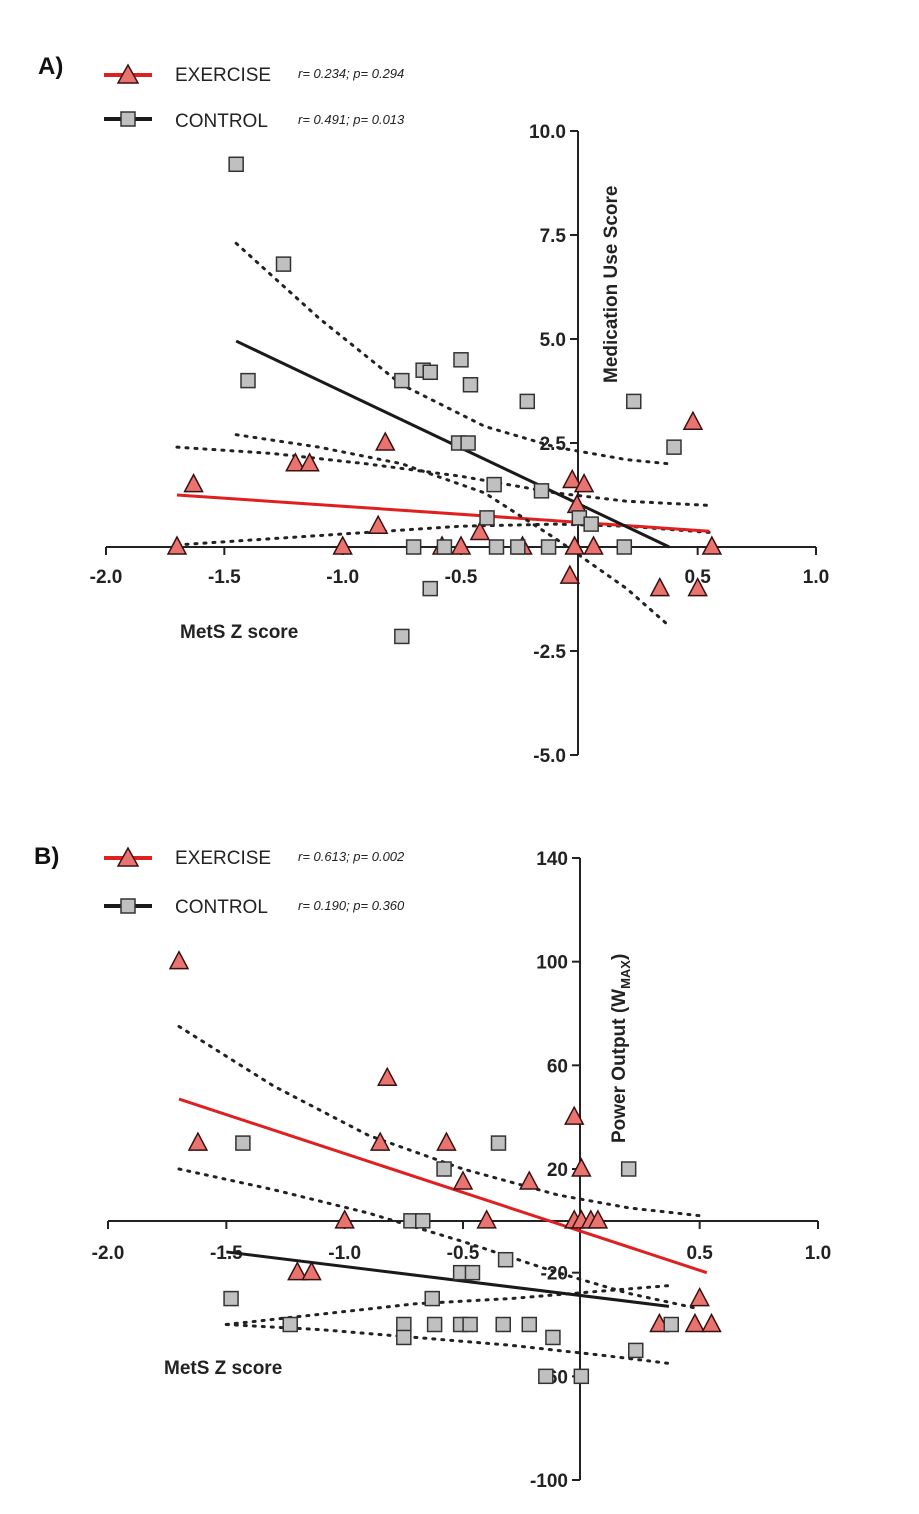 Image resolution: width=919 pixels, height=1514 pixels. What do you see at coordinates (439, 1121) in the screenshot?
I see `exercise-ci-band-lower` at bounding box center [439, 1121].